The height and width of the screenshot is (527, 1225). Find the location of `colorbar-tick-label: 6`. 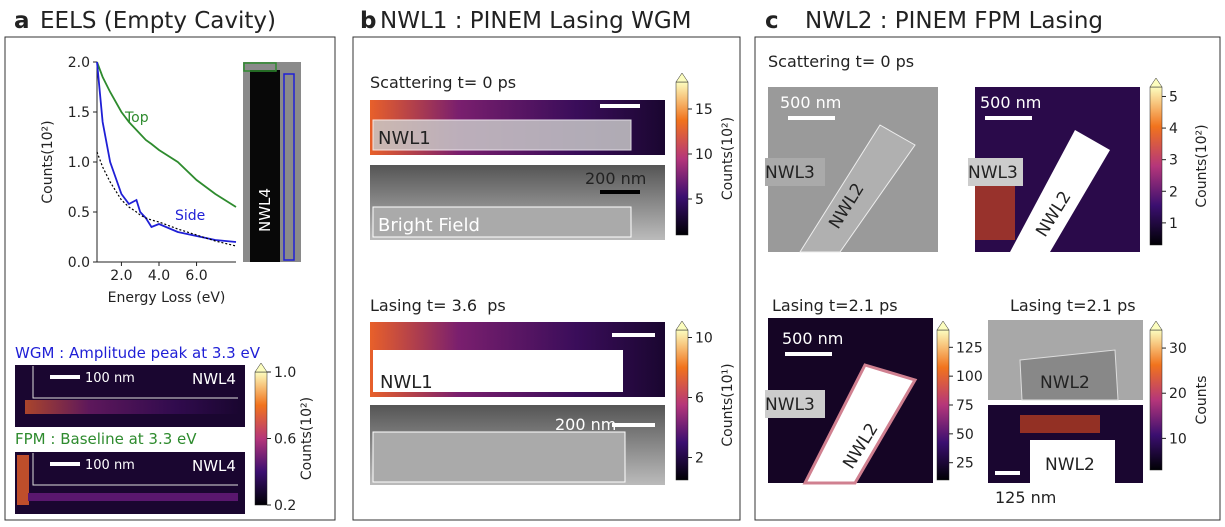

colorbar-tick-label: 6 is located at coordinates (699, 399).